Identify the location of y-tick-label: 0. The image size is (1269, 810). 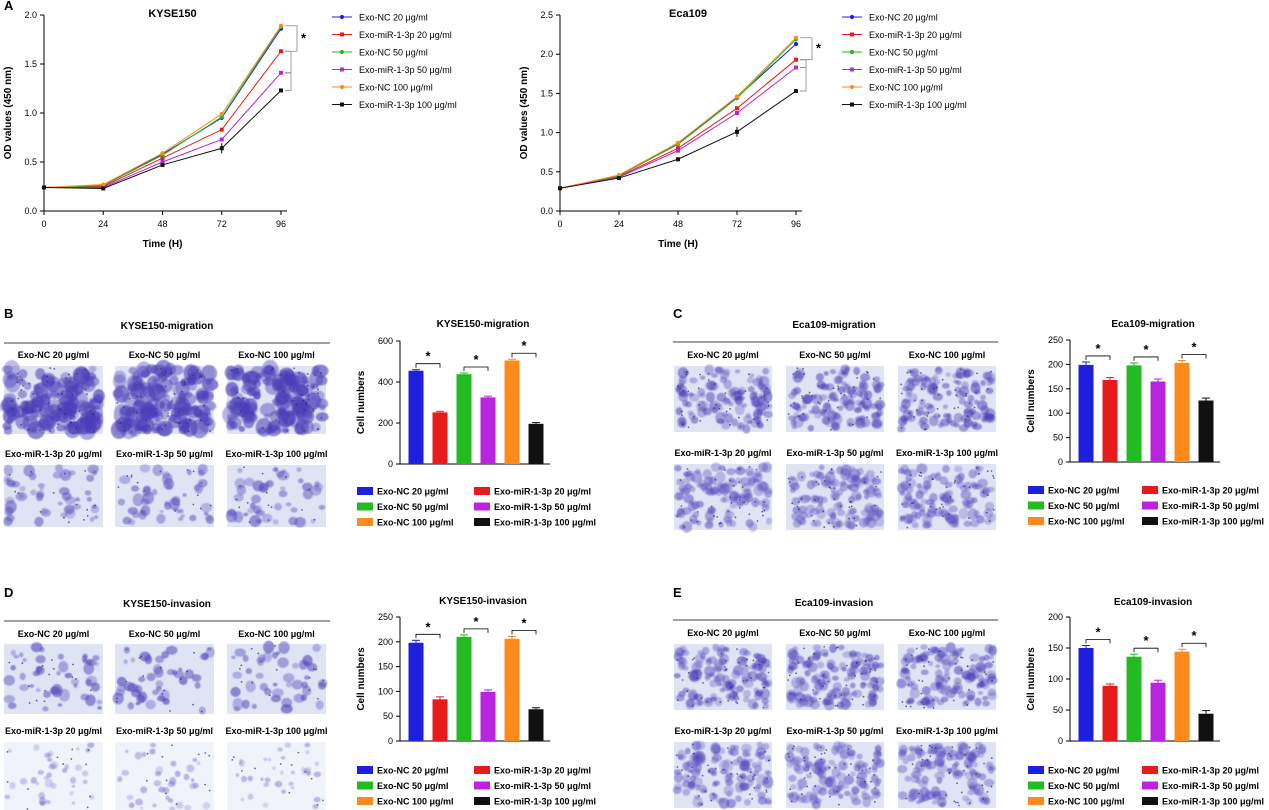
(1060, 462).